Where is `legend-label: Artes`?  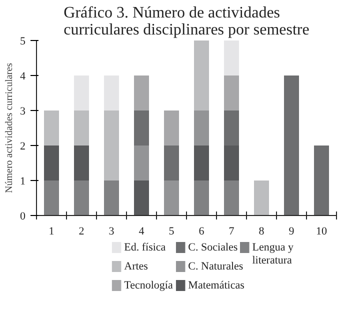
legend-label: Artes is located at coordinates (136, 266).